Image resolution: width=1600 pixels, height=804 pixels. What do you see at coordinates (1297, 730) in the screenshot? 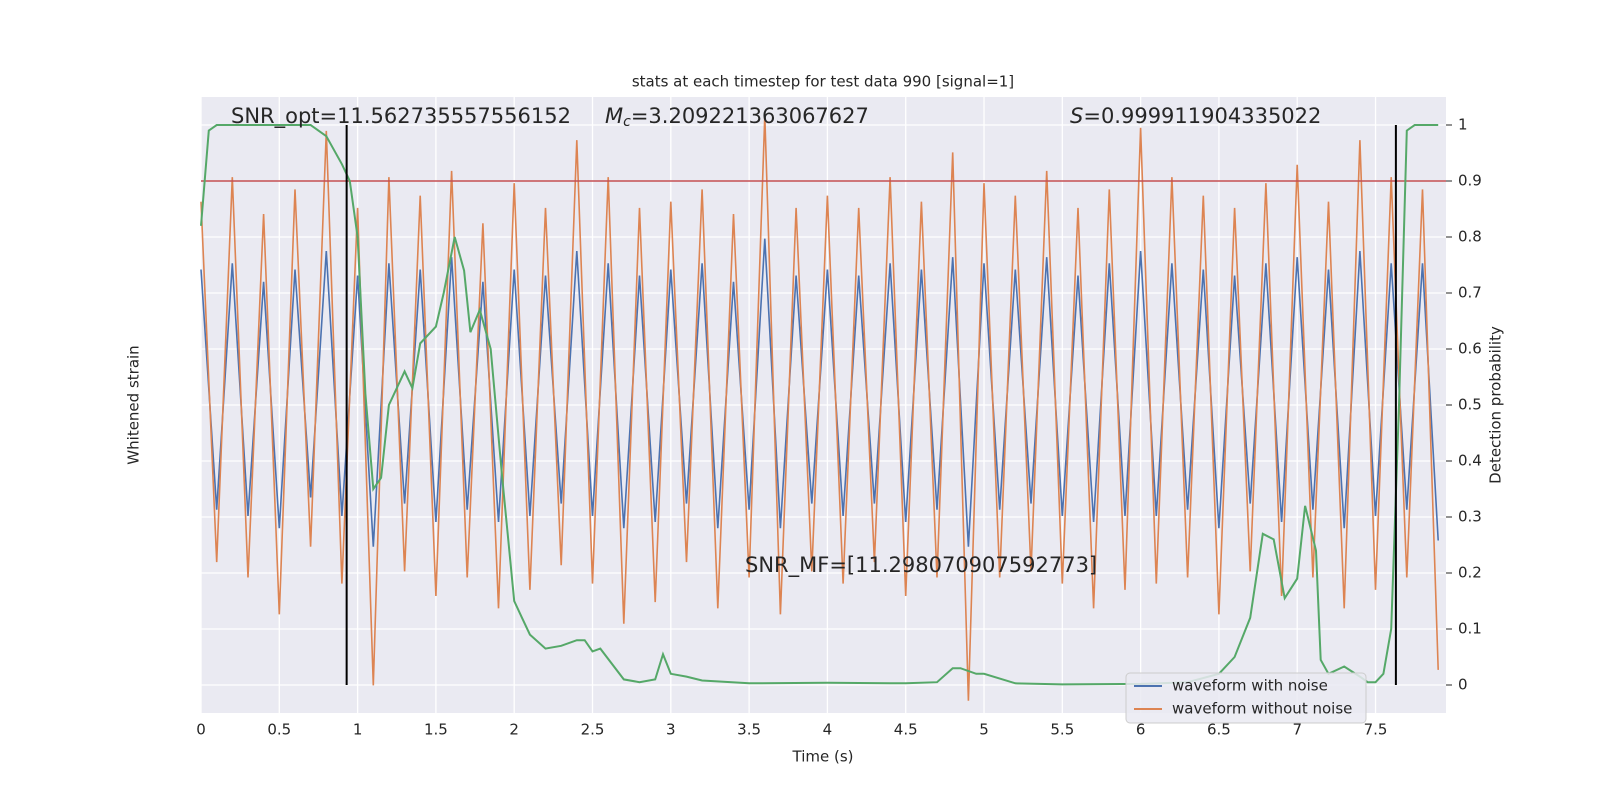
I see `x-tick-label: 7` at bounding box center [1297, 730].